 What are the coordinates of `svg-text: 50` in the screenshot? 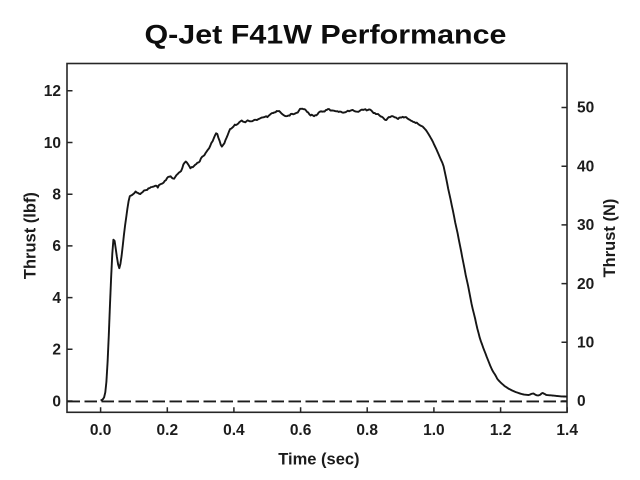 It's located at (585, 108).